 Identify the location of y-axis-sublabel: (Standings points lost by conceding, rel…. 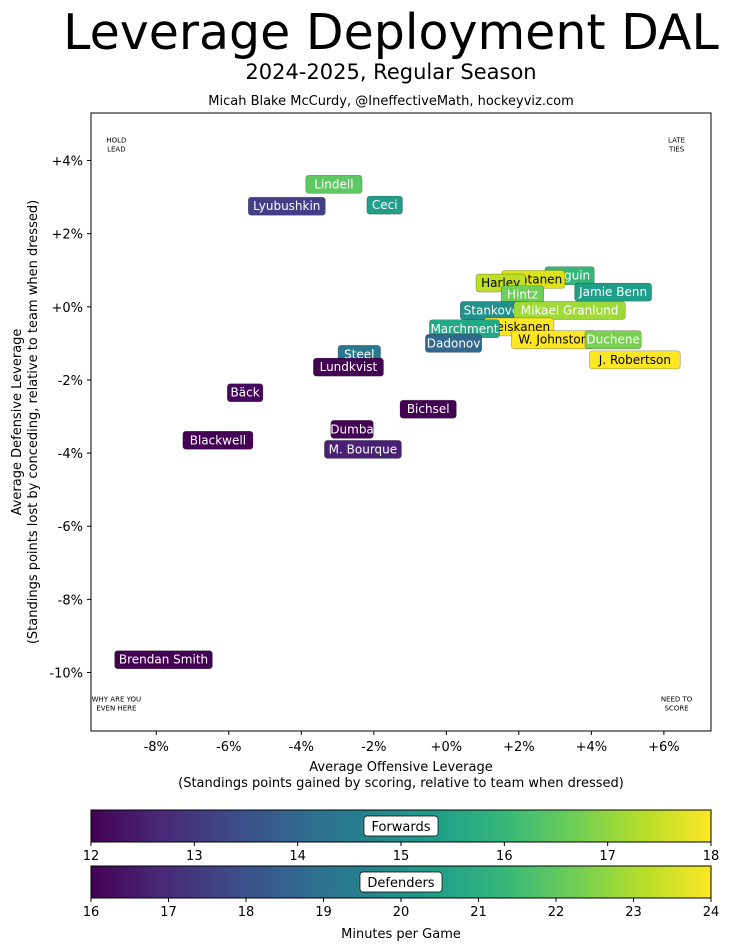
(33, 422).